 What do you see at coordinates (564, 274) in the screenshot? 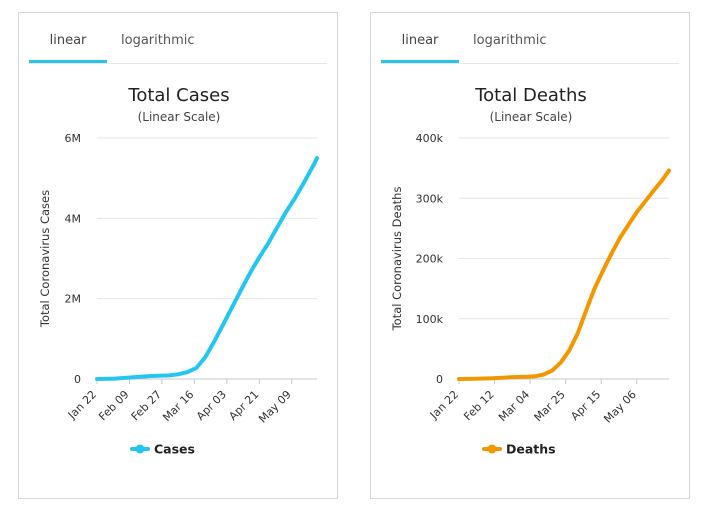
I see `deaths-series-line` at bounding box center [564, 274].